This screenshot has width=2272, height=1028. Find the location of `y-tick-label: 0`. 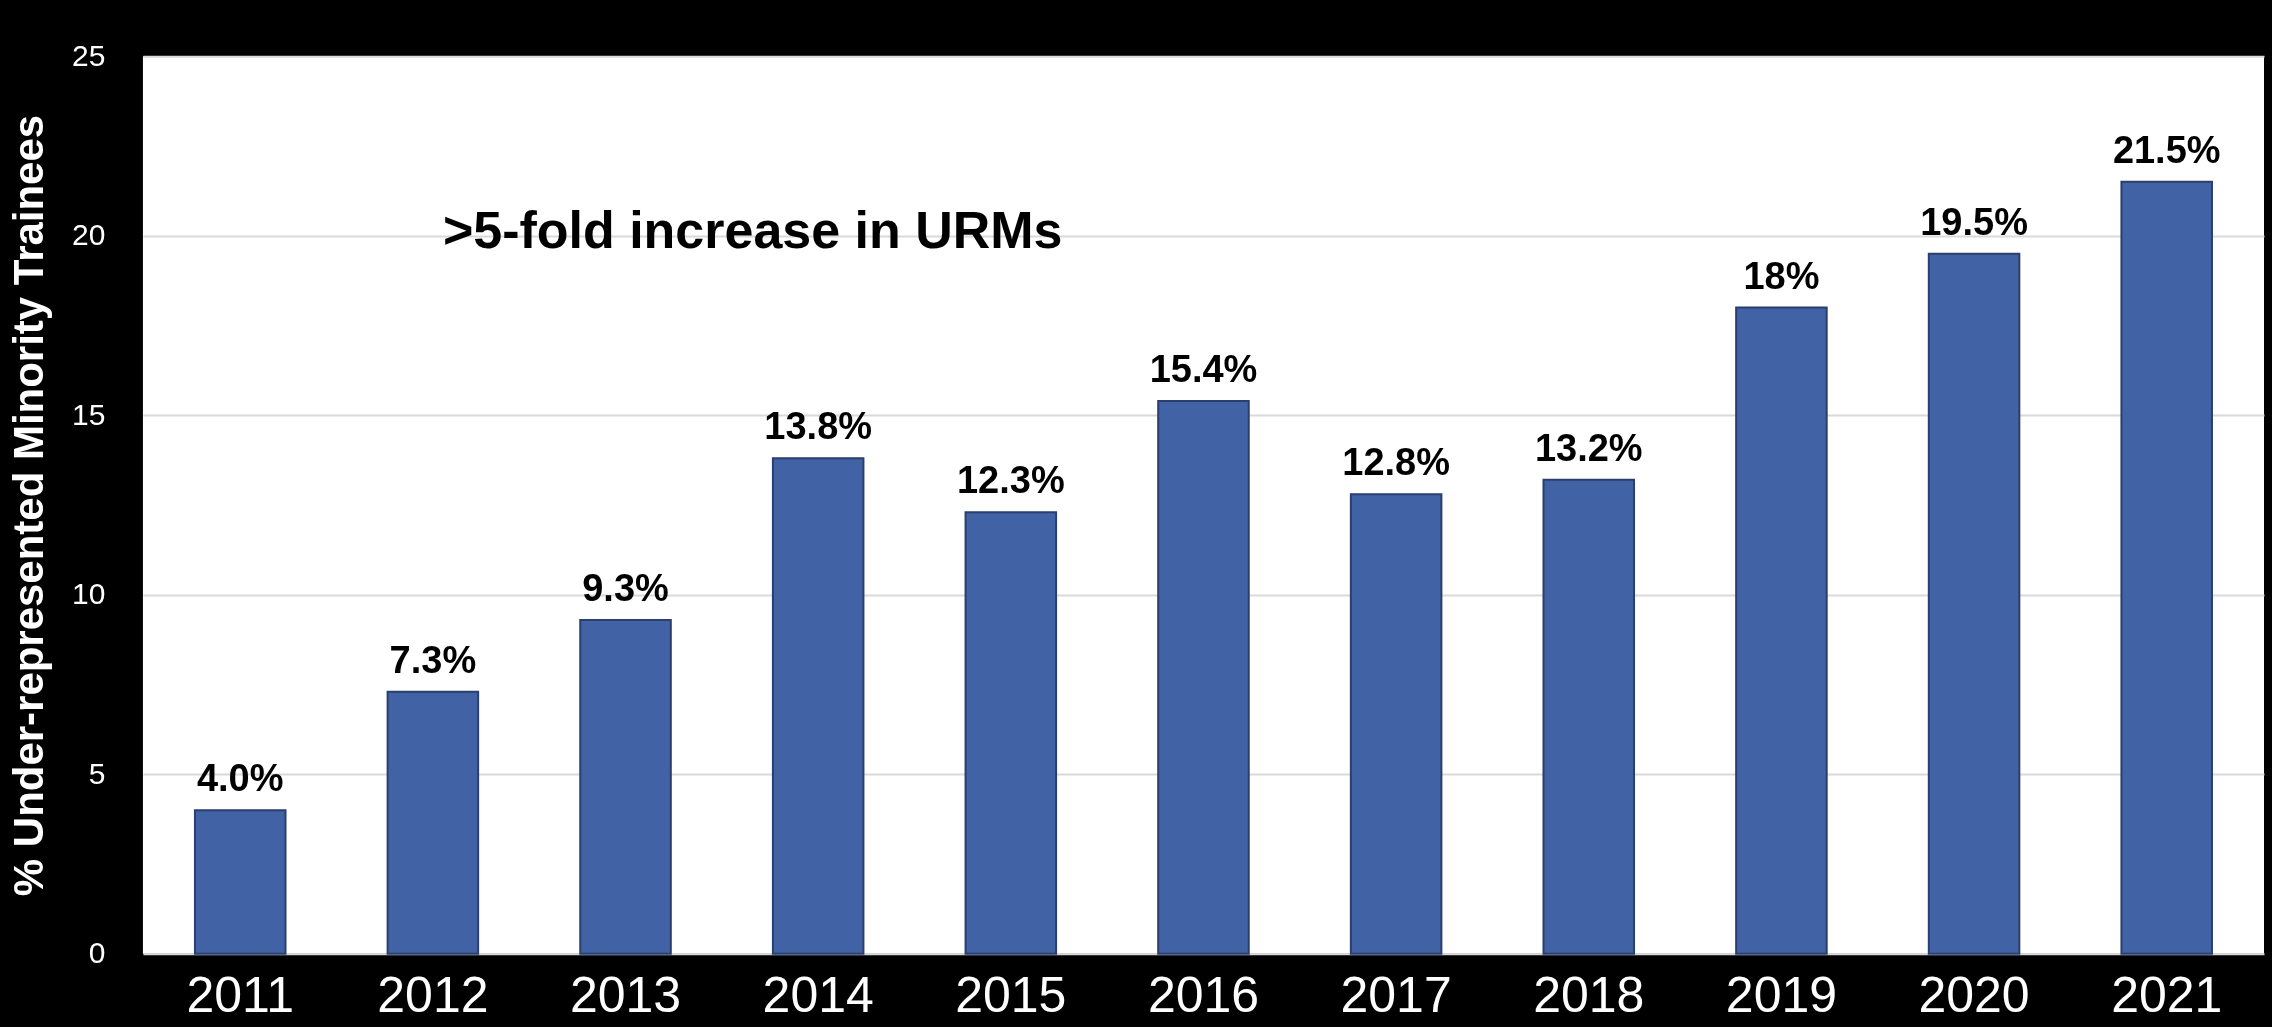

y-tick-label: 0 is located at coordinates (97, 953).